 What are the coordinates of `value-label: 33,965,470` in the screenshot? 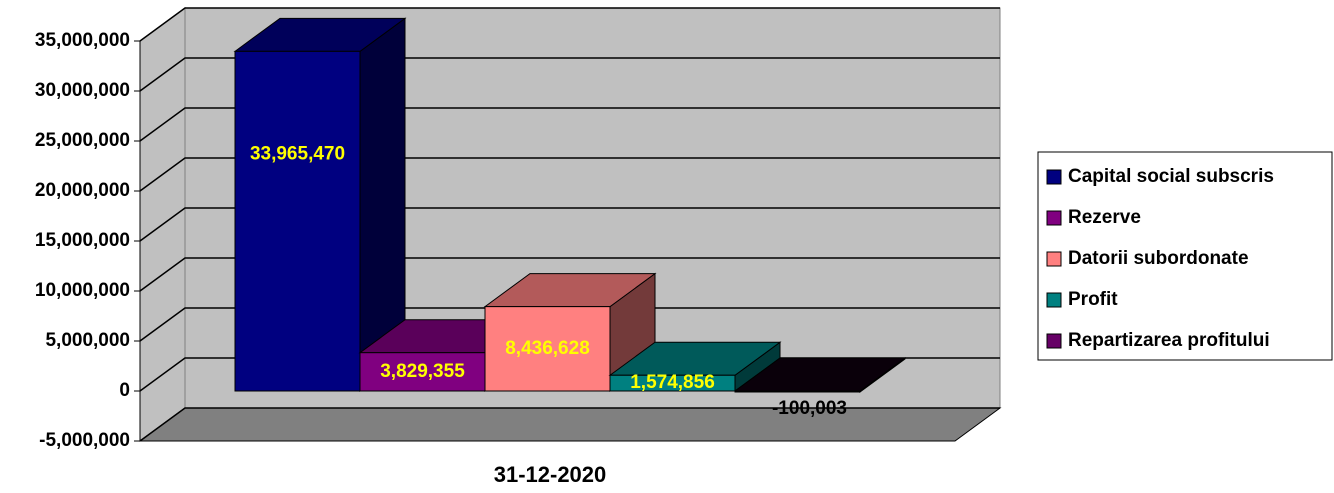 It's located at (297, 153).